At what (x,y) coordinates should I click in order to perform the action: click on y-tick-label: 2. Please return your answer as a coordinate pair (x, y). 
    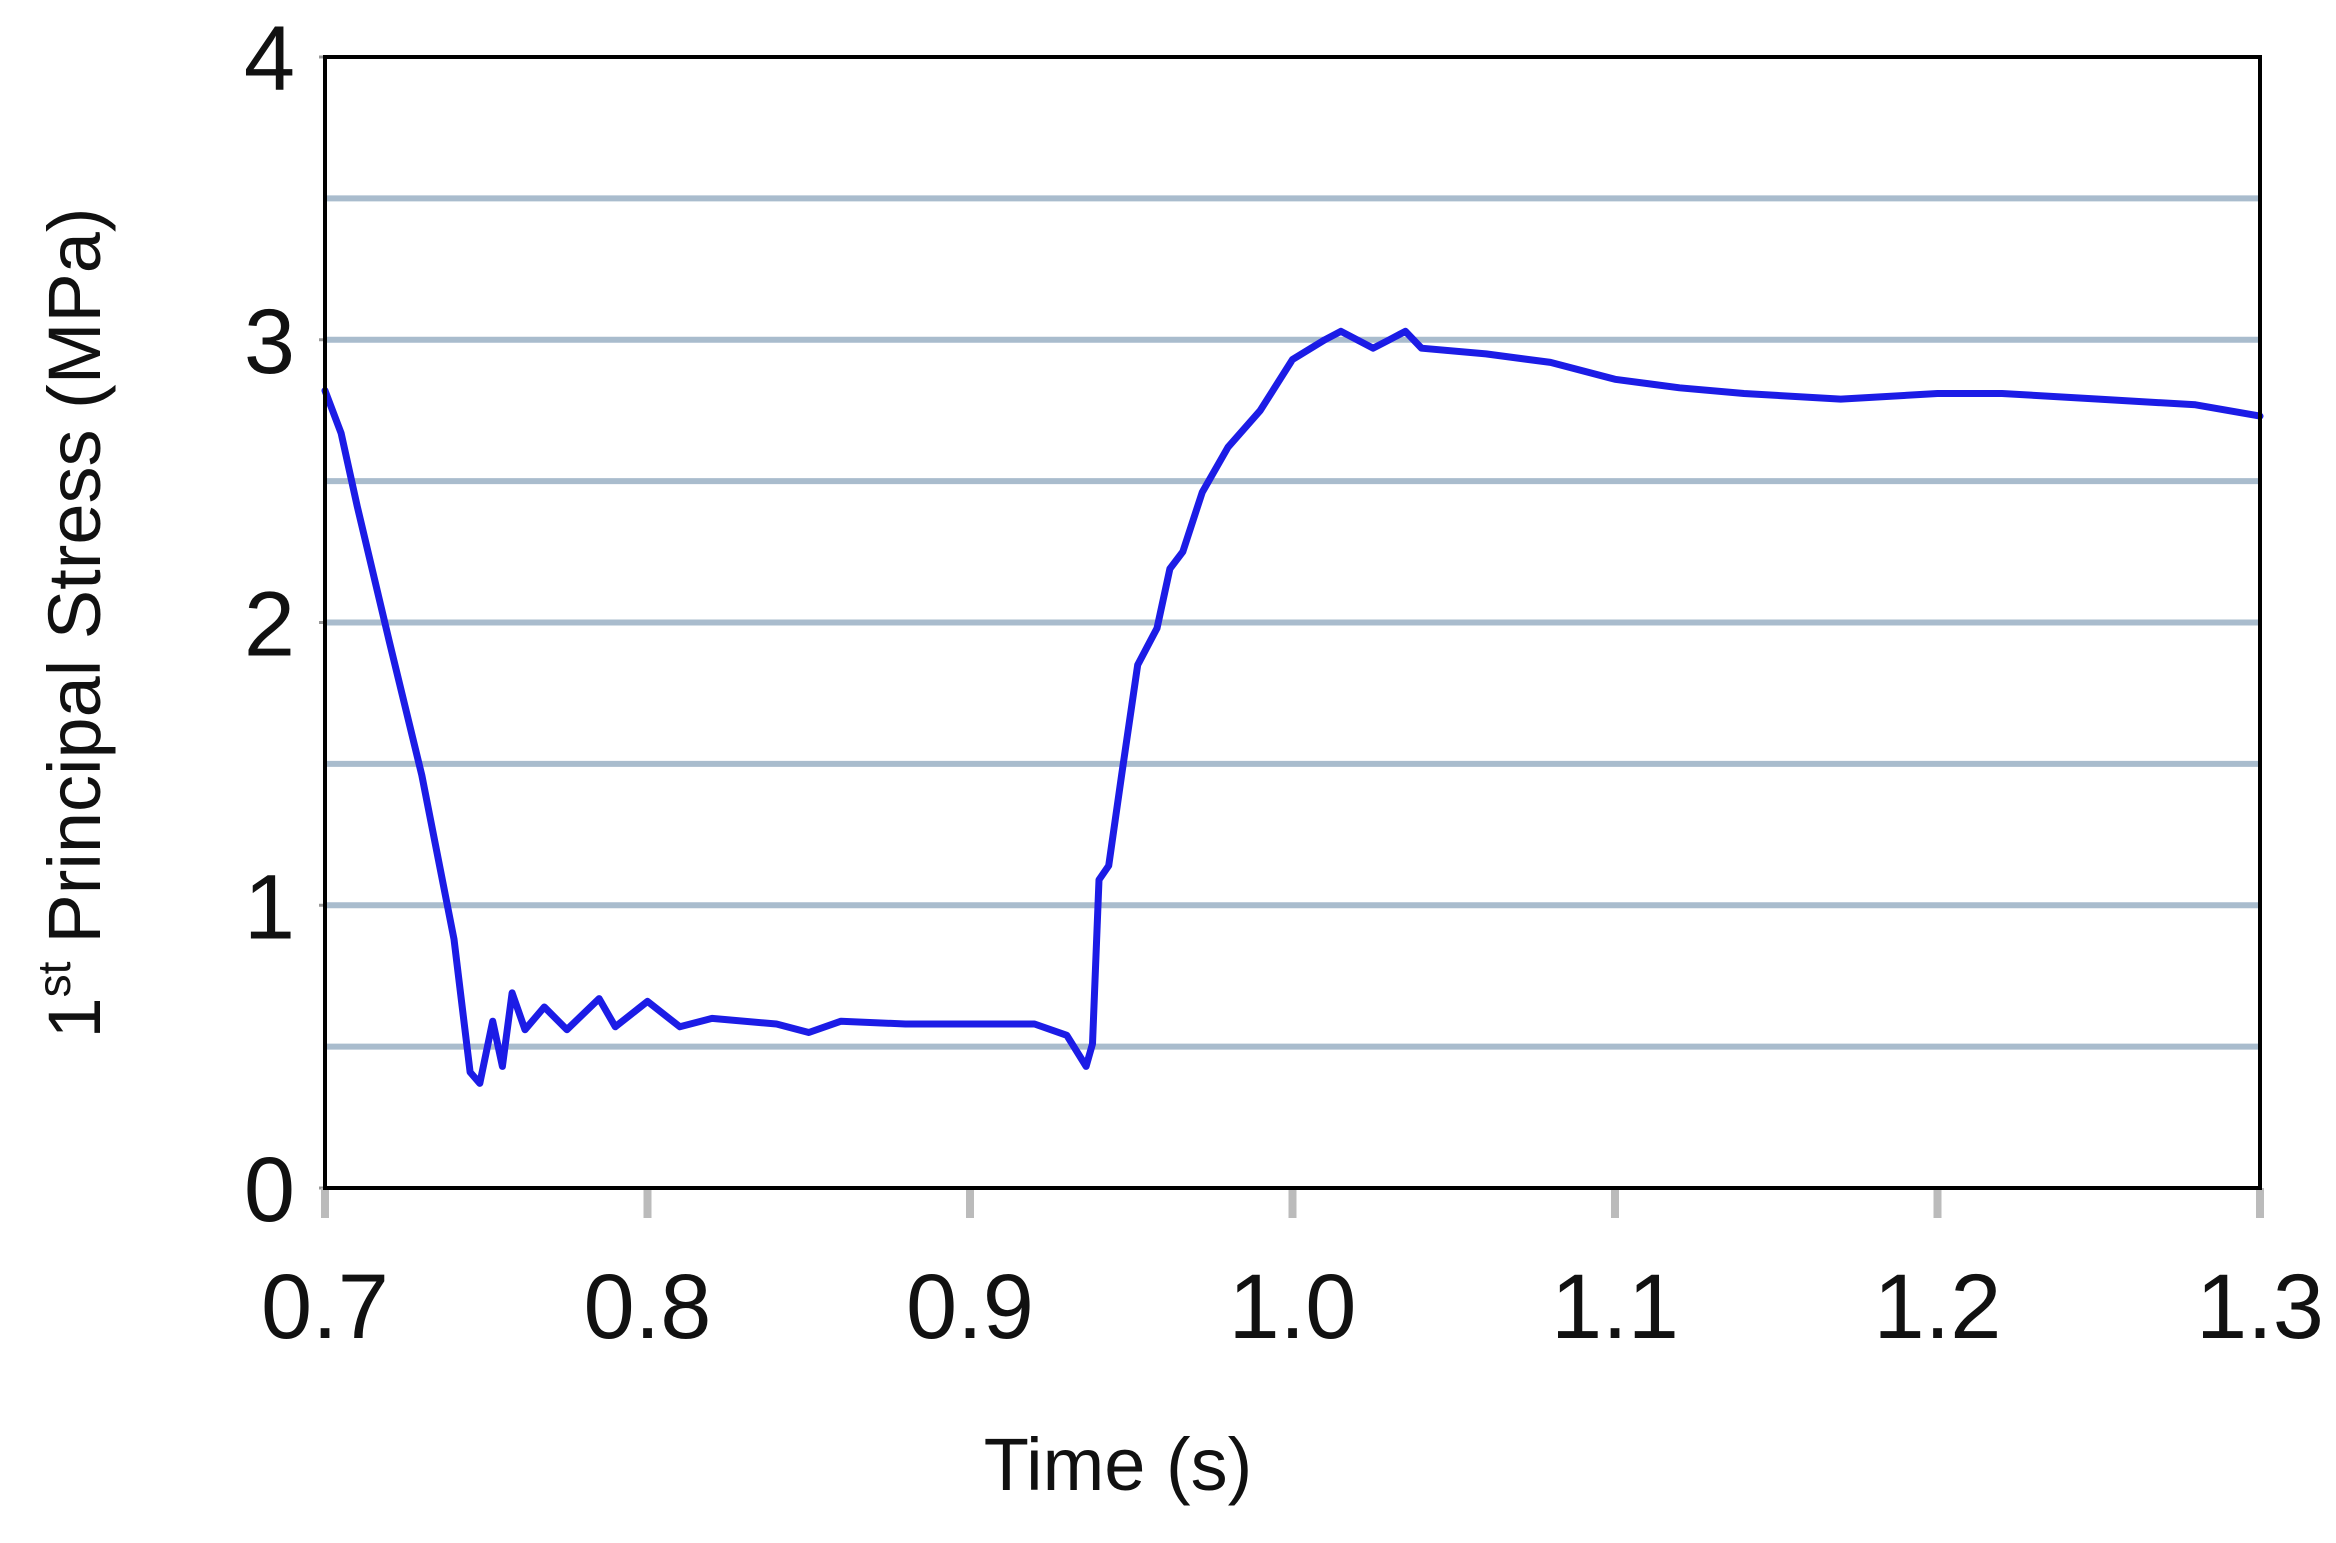
    Looking at the image, I should click on (269, 625).